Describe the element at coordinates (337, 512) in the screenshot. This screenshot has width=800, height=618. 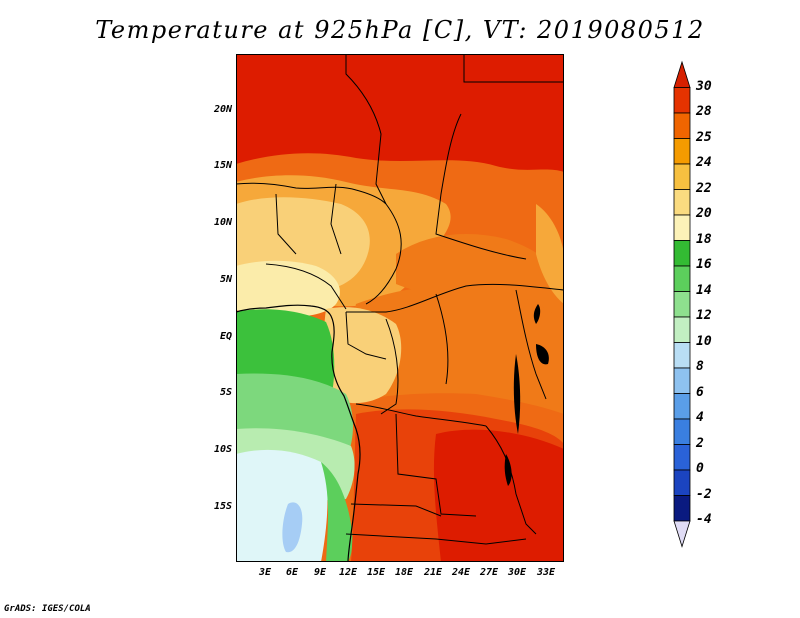
I see `region-green-southcoast` at that location.